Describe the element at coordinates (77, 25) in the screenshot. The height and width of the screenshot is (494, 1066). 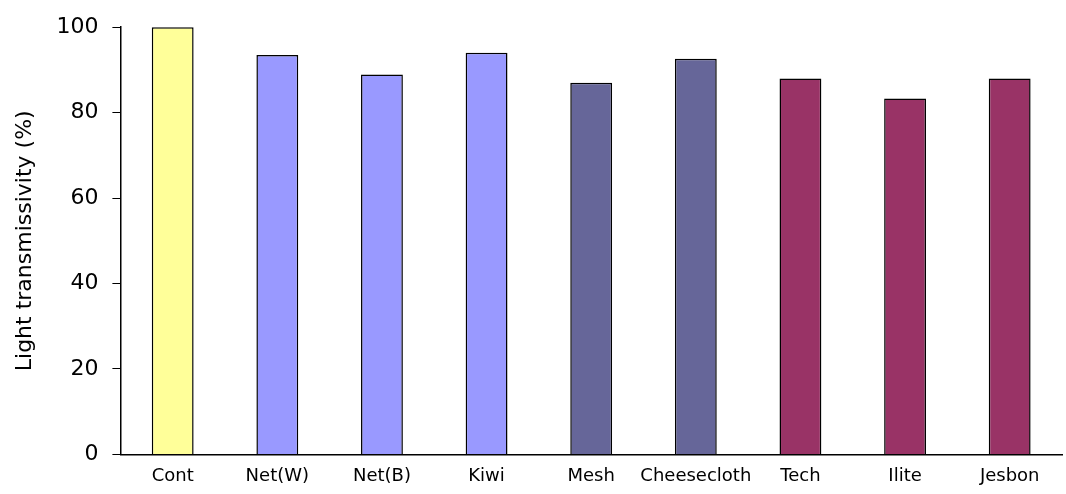
I see `y-tick-label: 100` at that location.